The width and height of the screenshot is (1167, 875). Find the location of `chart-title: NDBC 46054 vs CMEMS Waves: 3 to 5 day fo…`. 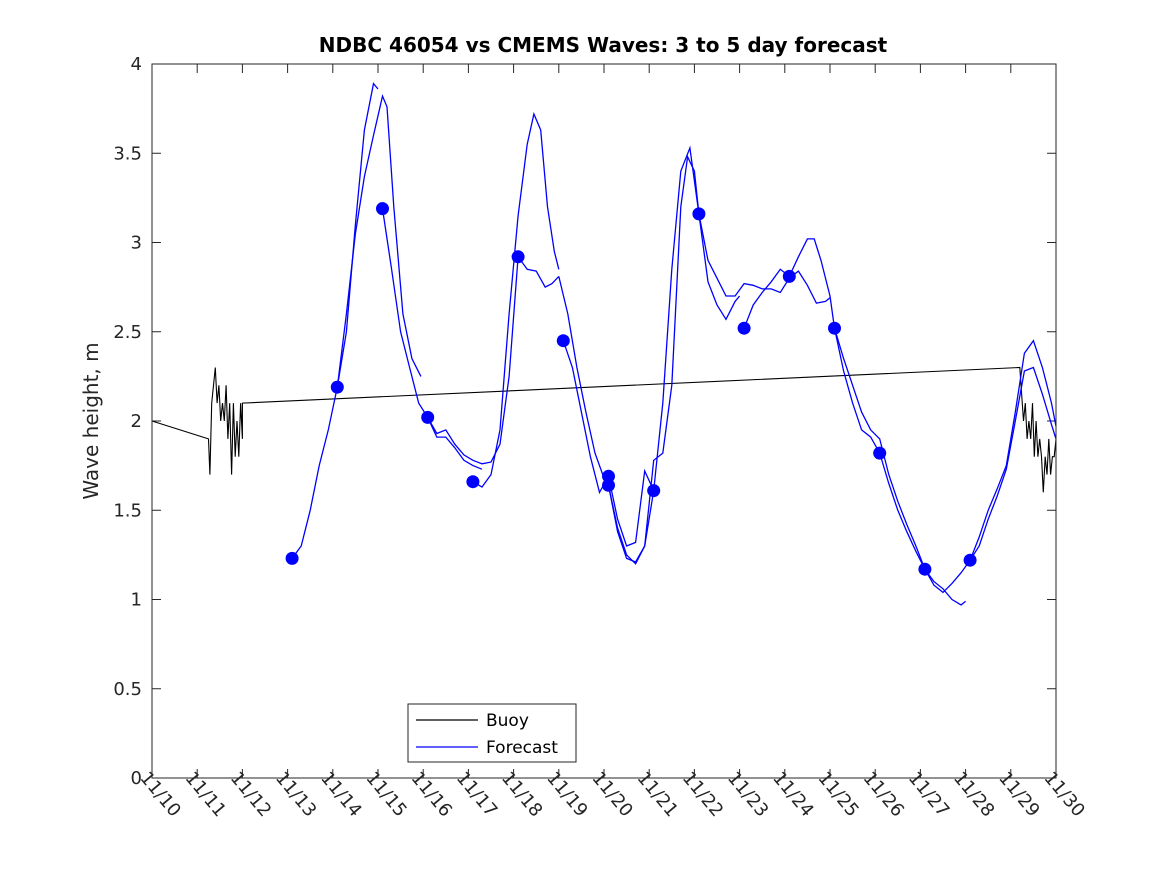

chart-title: NDBC 46054 vs CMEMS Waves: 3 to 5 day fo… is located at coordinates (603, 45).